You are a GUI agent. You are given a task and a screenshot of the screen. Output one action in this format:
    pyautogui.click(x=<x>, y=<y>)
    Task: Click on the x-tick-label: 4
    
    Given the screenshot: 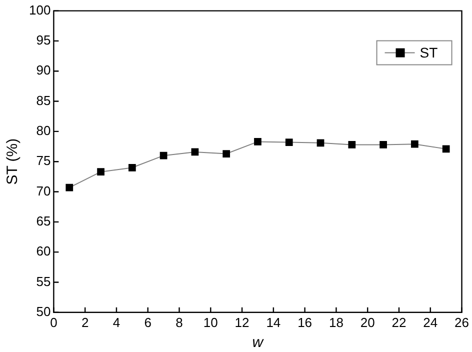 What is the action you would take?
    pyautogui.click(x=116, y=322)
    